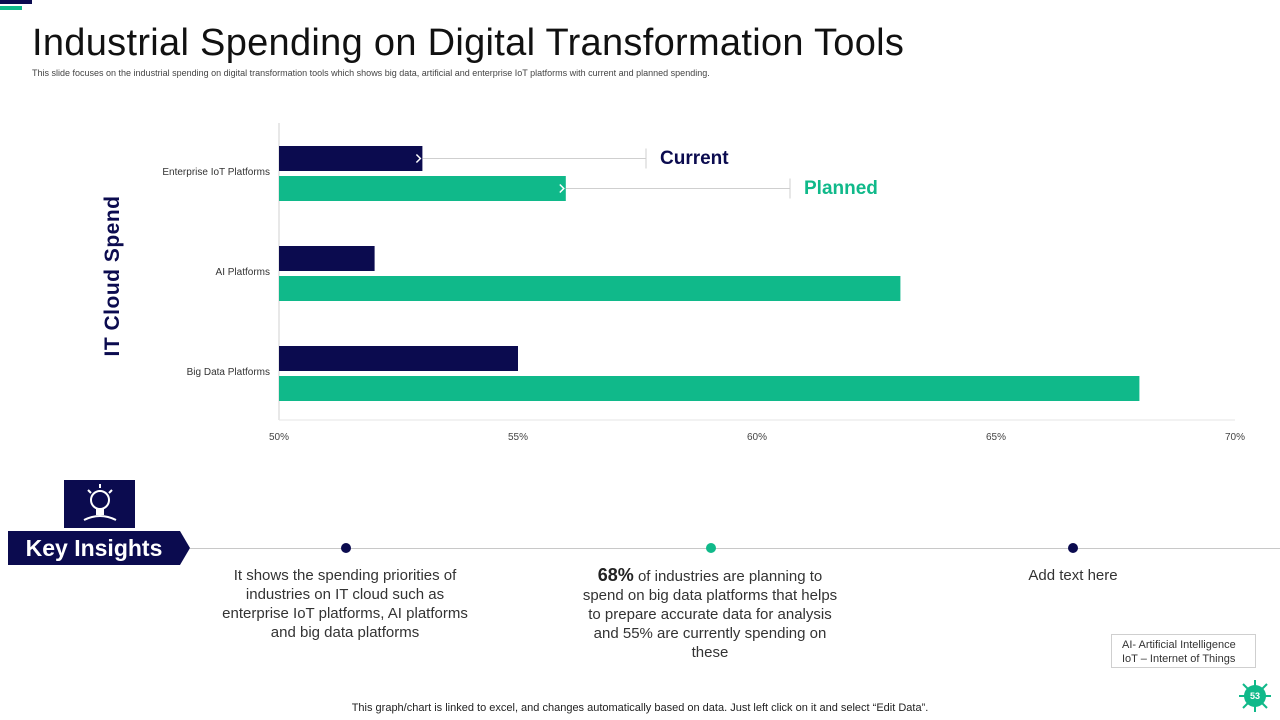 This screenshot has height=720, width=1280. I want to click on x-tick-label: 65%, so click(996, 437).